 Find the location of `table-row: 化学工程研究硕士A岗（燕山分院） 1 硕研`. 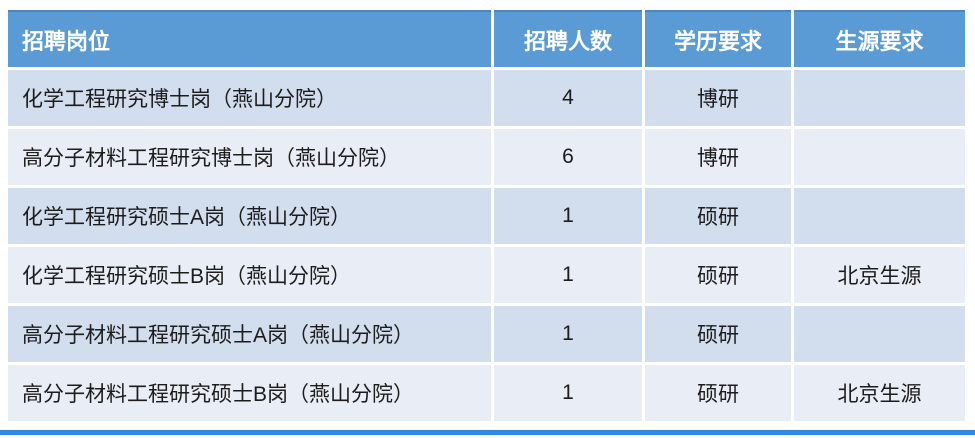

table-row: 化学工程研究硕士A岗（燕山分院） 1 硕研 is located at coordinates (486, 216).